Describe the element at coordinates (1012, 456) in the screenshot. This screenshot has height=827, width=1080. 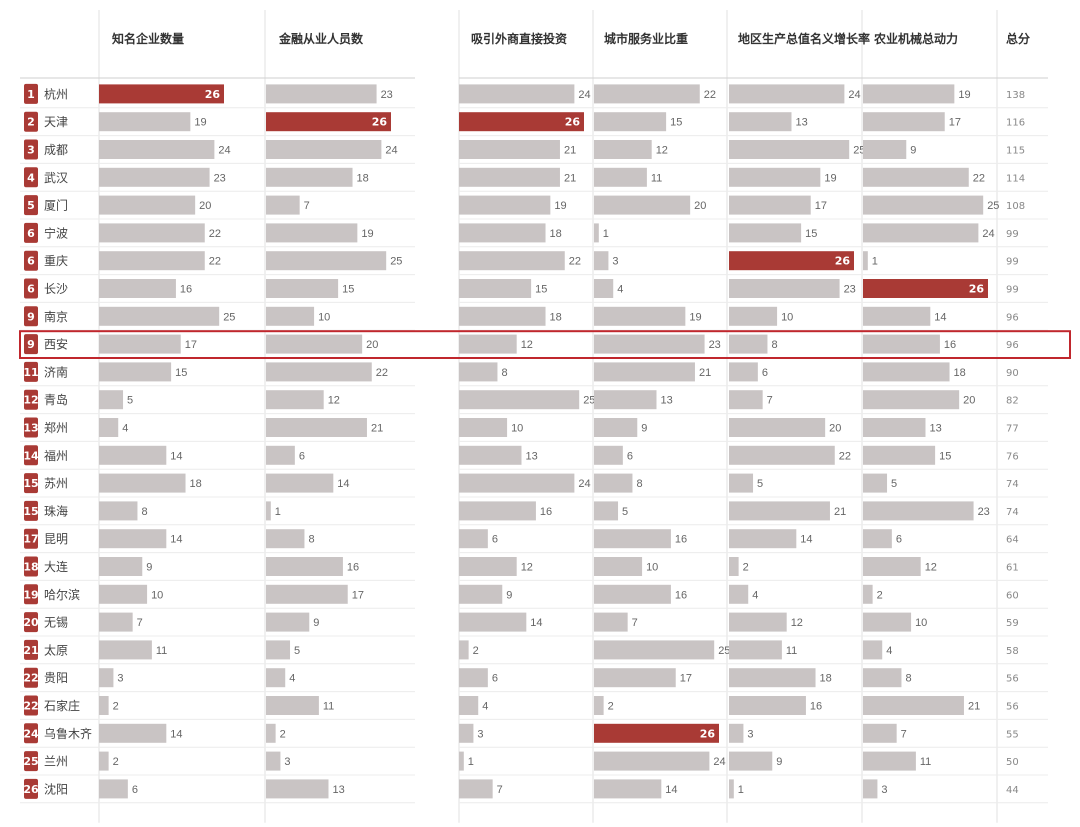
I see `total-score: 76` at that location.